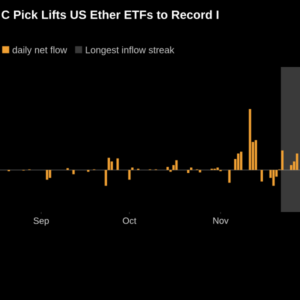 The height and width of the screenshot is (300, 300). What do you see at coordinates (41, 222) in the screenshot?
I see `x-tick-label: Sep` at bounding box center [41, 222].